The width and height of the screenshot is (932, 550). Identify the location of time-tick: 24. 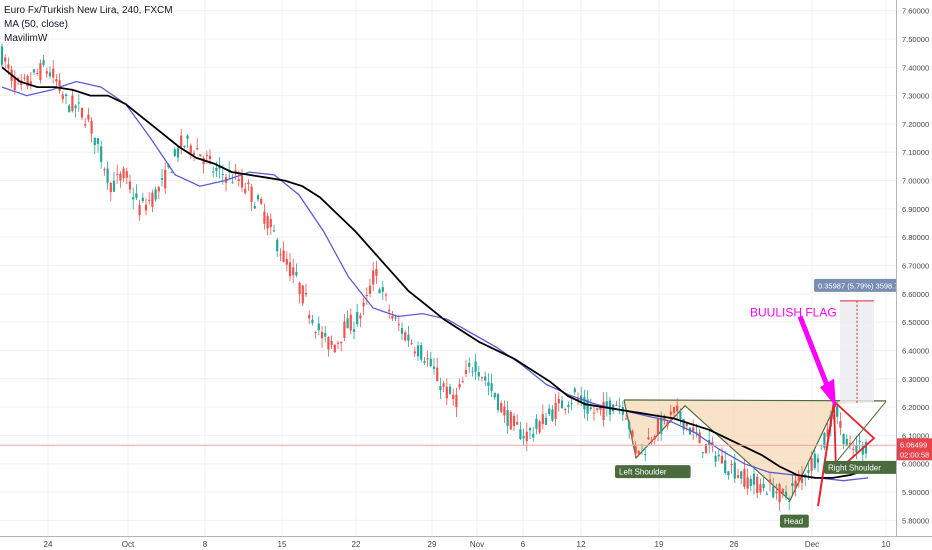
(48, 544).